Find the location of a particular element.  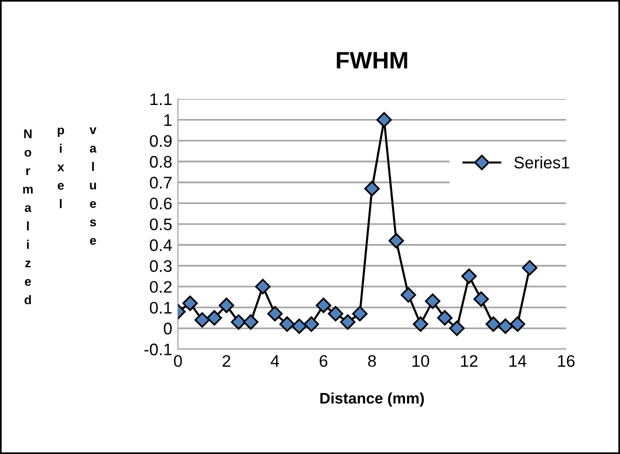

y-tick-label: 0.1 is located at coordinates (161, 308).